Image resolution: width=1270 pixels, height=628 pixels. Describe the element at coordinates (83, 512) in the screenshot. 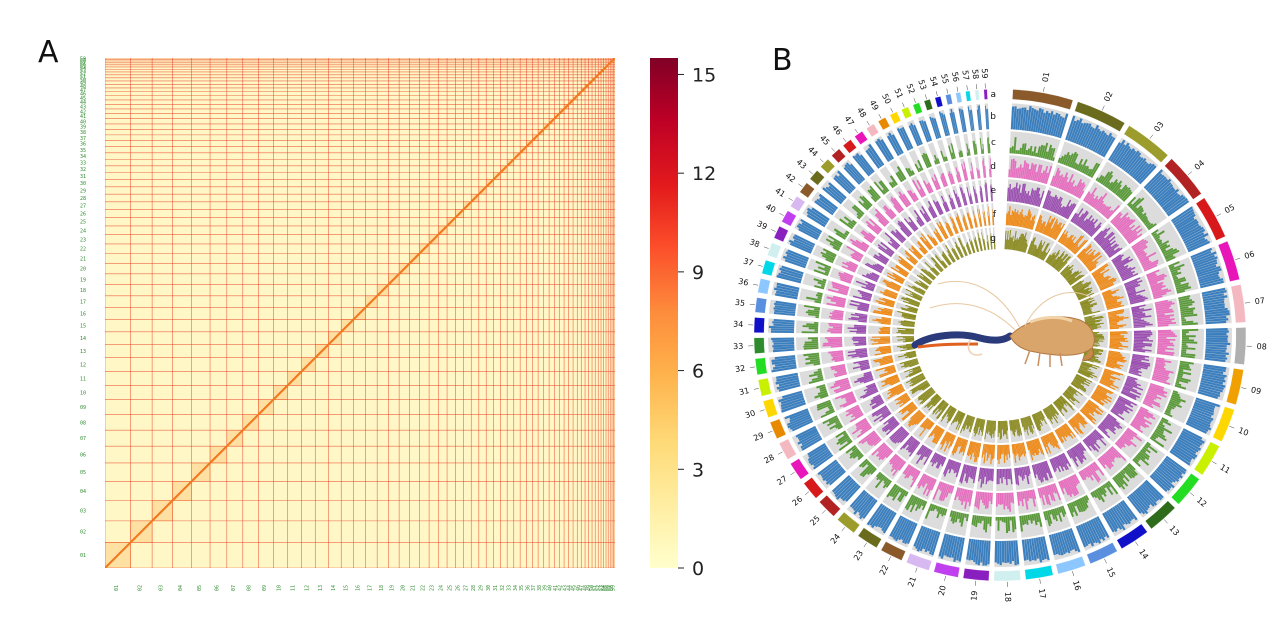

I see `heatmap-y-label: 03` at that location.